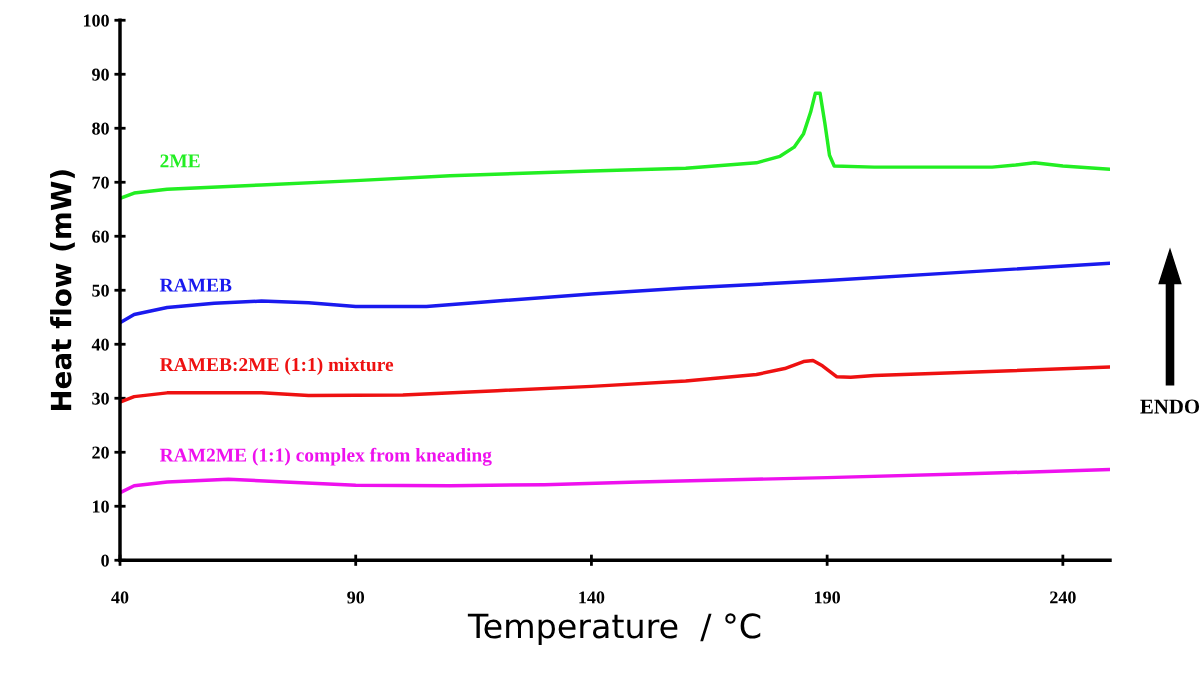  What do you see at coordinates (614, 629) in the screenshot?
I see `x-axis-title: Temperature / °C` at bounding box center [614, 629].